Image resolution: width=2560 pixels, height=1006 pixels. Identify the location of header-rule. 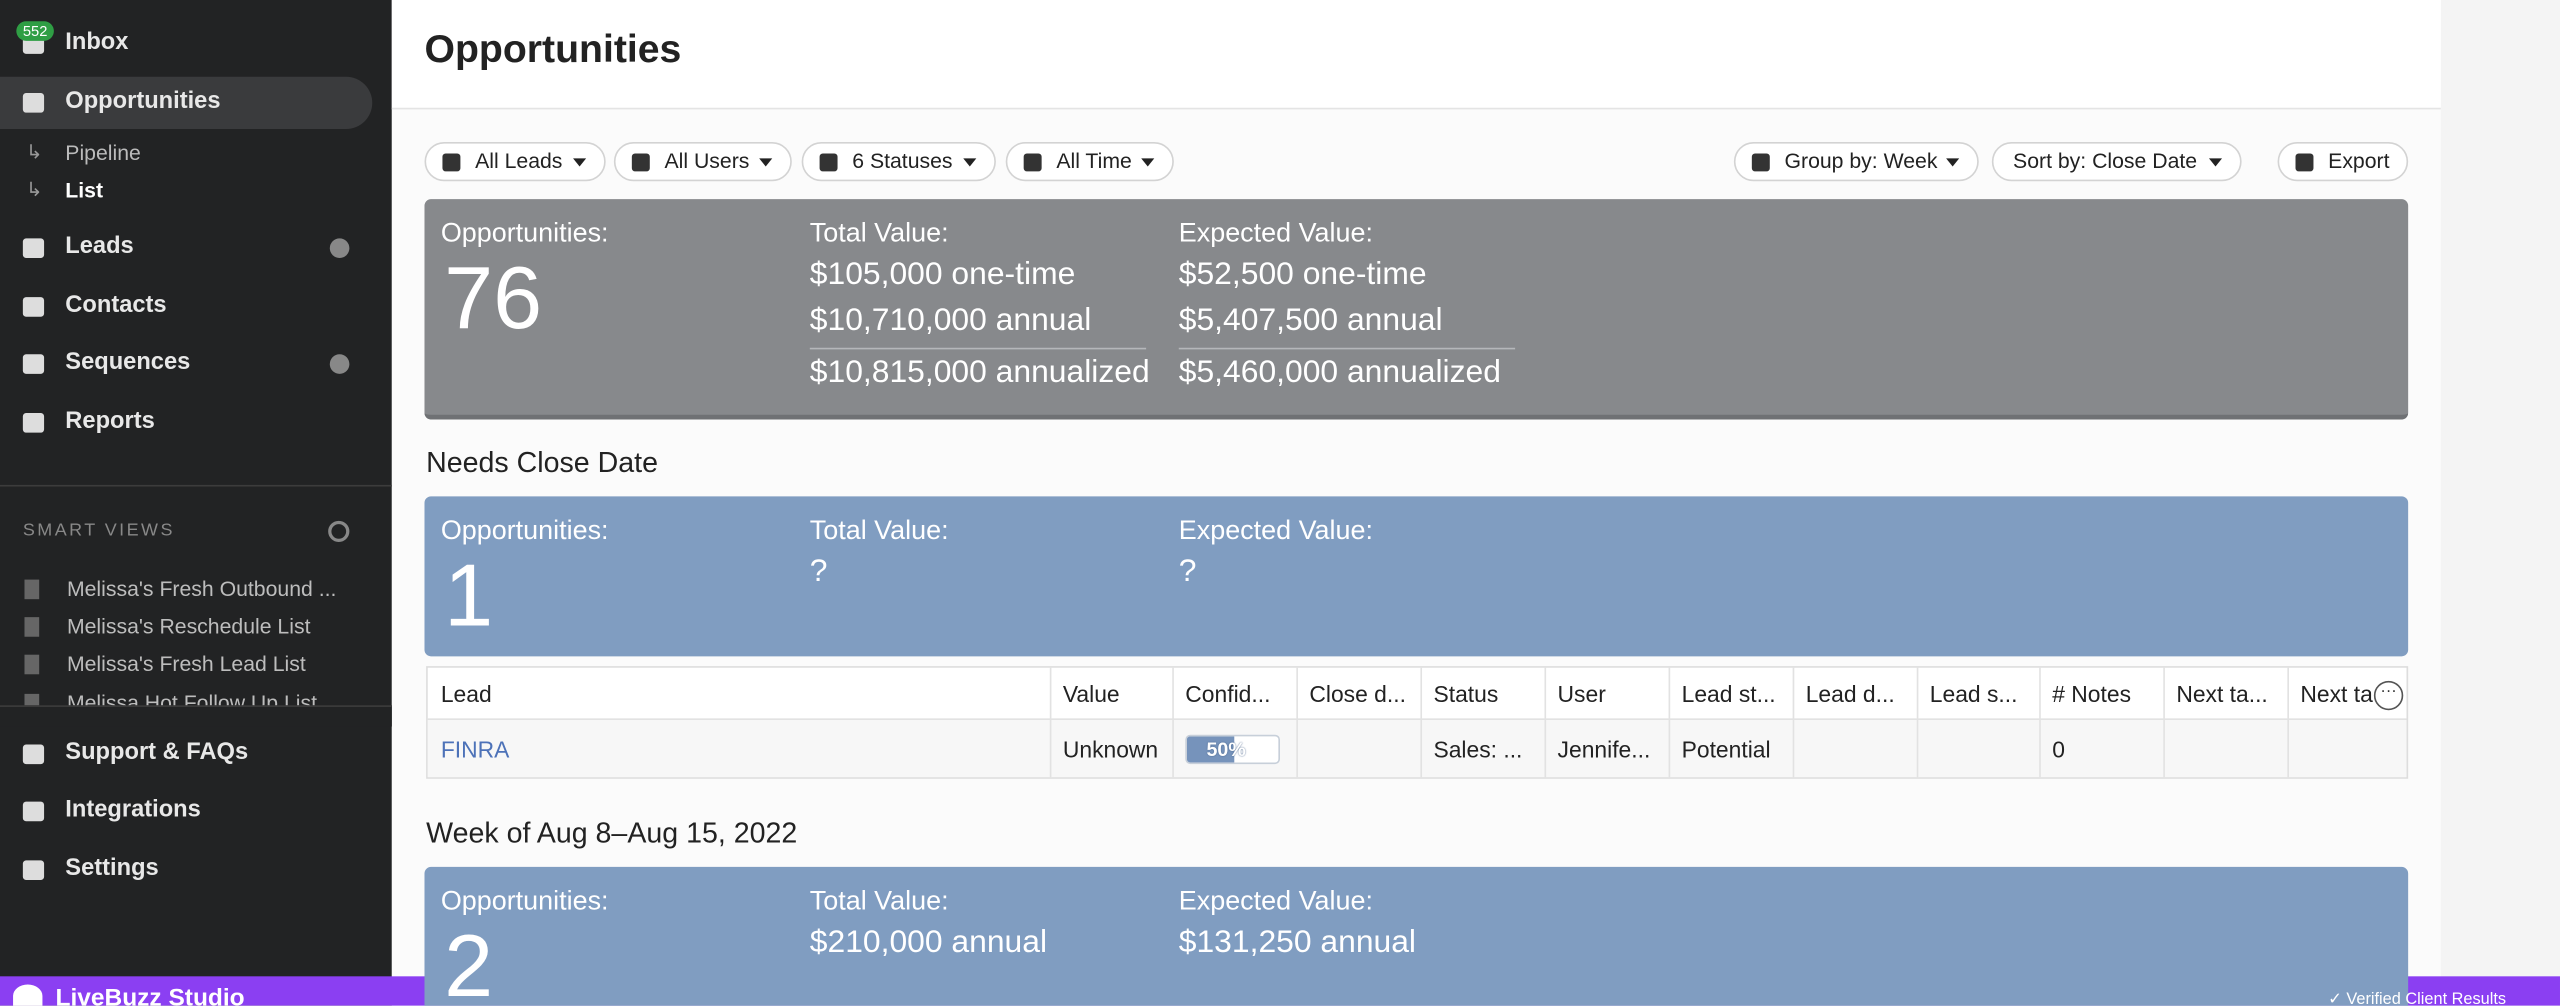
(1417, 719).